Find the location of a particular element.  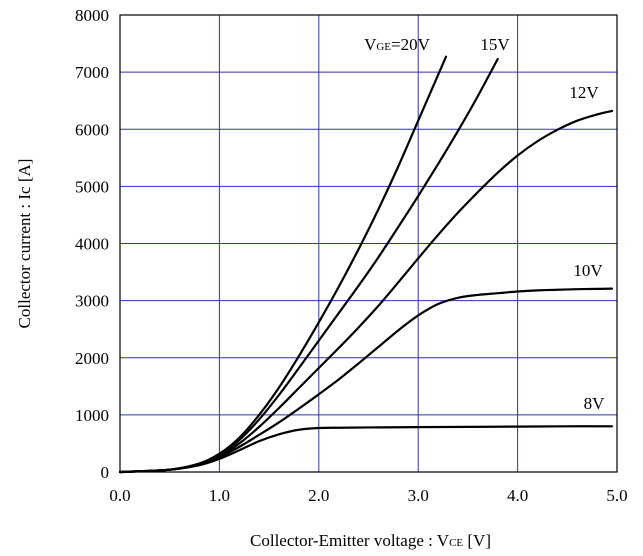

series-line-8V is located at coordinates (366, 449).